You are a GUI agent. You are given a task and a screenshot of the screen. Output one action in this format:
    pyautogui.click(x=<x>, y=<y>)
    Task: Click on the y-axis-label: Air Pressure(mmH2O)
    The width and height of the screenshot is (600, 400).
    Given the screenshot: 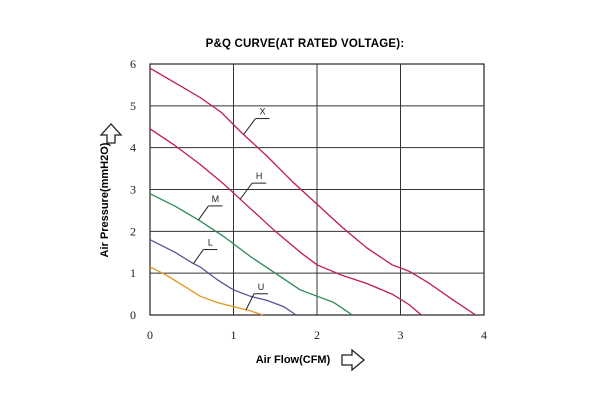 What is the action you would take?
    pyautogui.click(x=105, y=199)
    